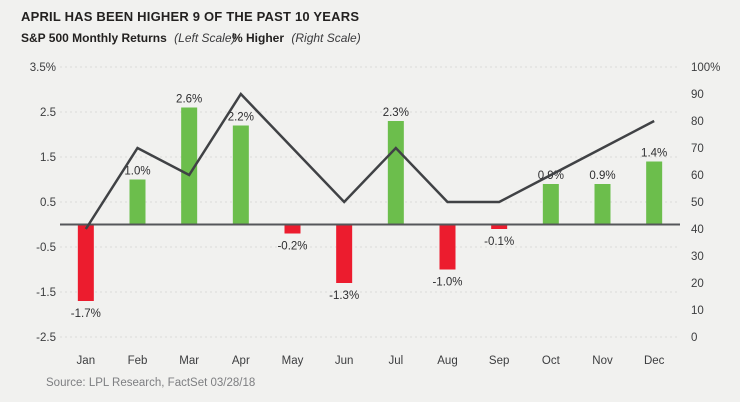 This screenshot has height=402, width=740. Describe the element at coordinates (94, 38) in the screenshot. I see `legend-bars-label: S&P 500 Monthly Returns` at that location.